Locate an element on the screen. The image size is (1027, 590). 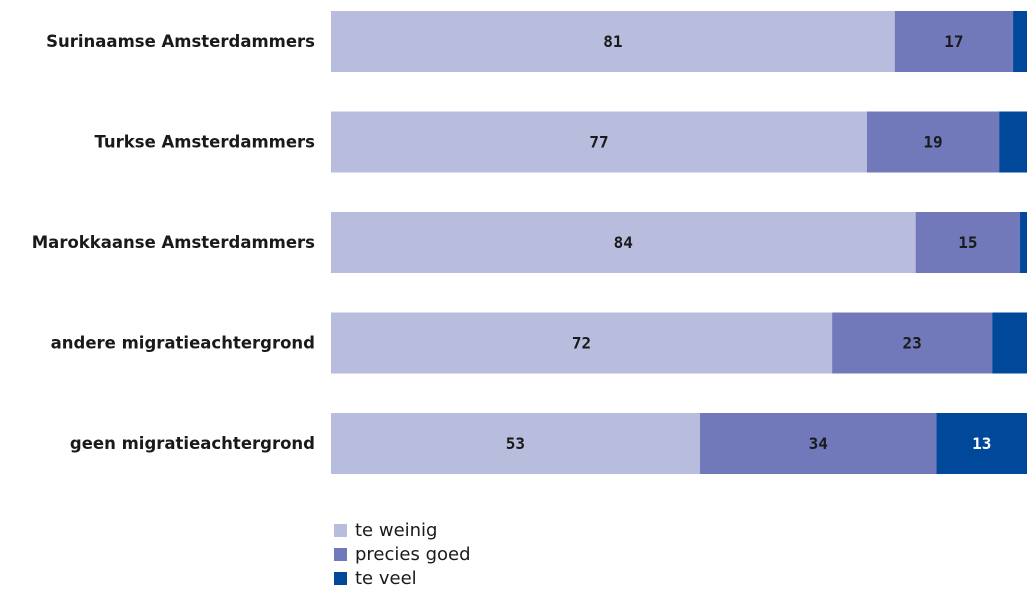
legend-item-te-weinig: te weinig is located at coordinates (402, 530).